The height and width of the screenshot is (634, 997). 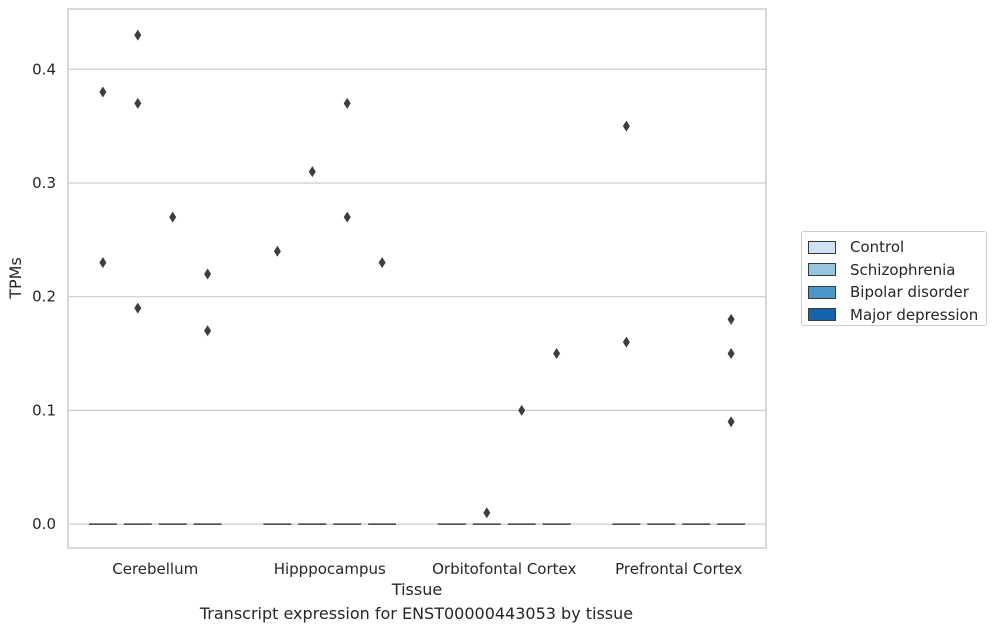 I want to click on legend-item-major-depression: Major depression, so click(x=897, y=315).